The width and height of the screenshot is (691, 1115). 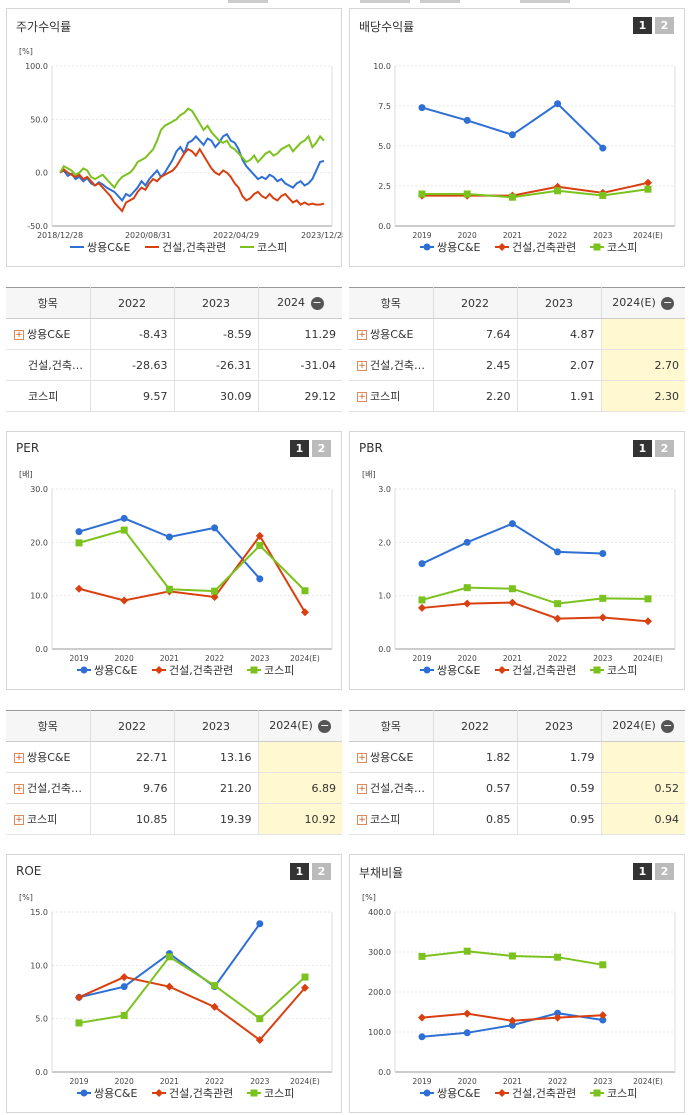 What do you see at coordinates (371, 448) in the screenshot?
I see `panel-title: PBR` at bounding box center [371, 448].